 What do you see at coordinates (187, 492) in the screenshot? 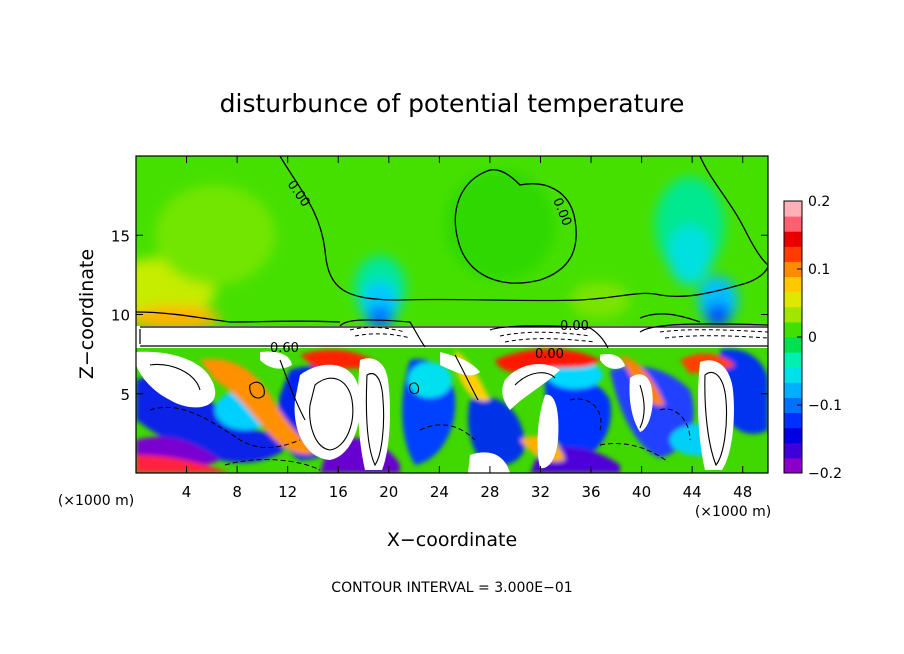
I see `x-tick-label: 4` at bounding box center [187, 492].